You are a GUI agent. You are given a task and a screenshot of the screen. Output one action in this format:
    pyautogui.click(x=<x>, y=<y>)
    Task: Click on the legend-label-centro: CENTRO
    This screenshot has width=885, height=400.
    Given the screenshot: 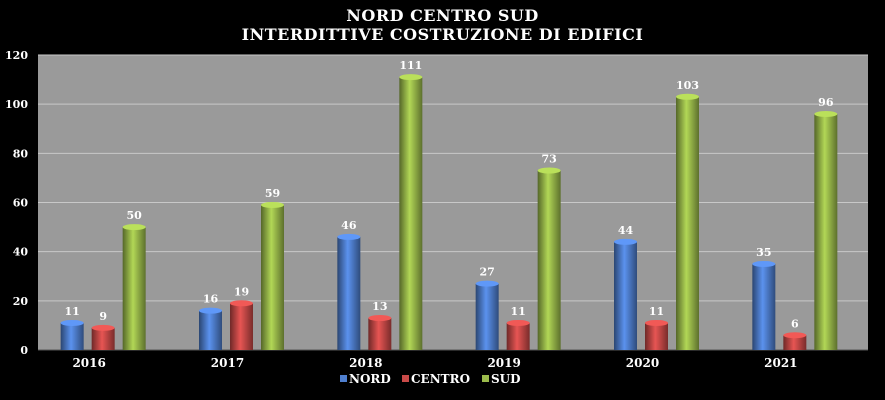 What is the action you would take?
    pyautogui.click(x=440, y=379)
    